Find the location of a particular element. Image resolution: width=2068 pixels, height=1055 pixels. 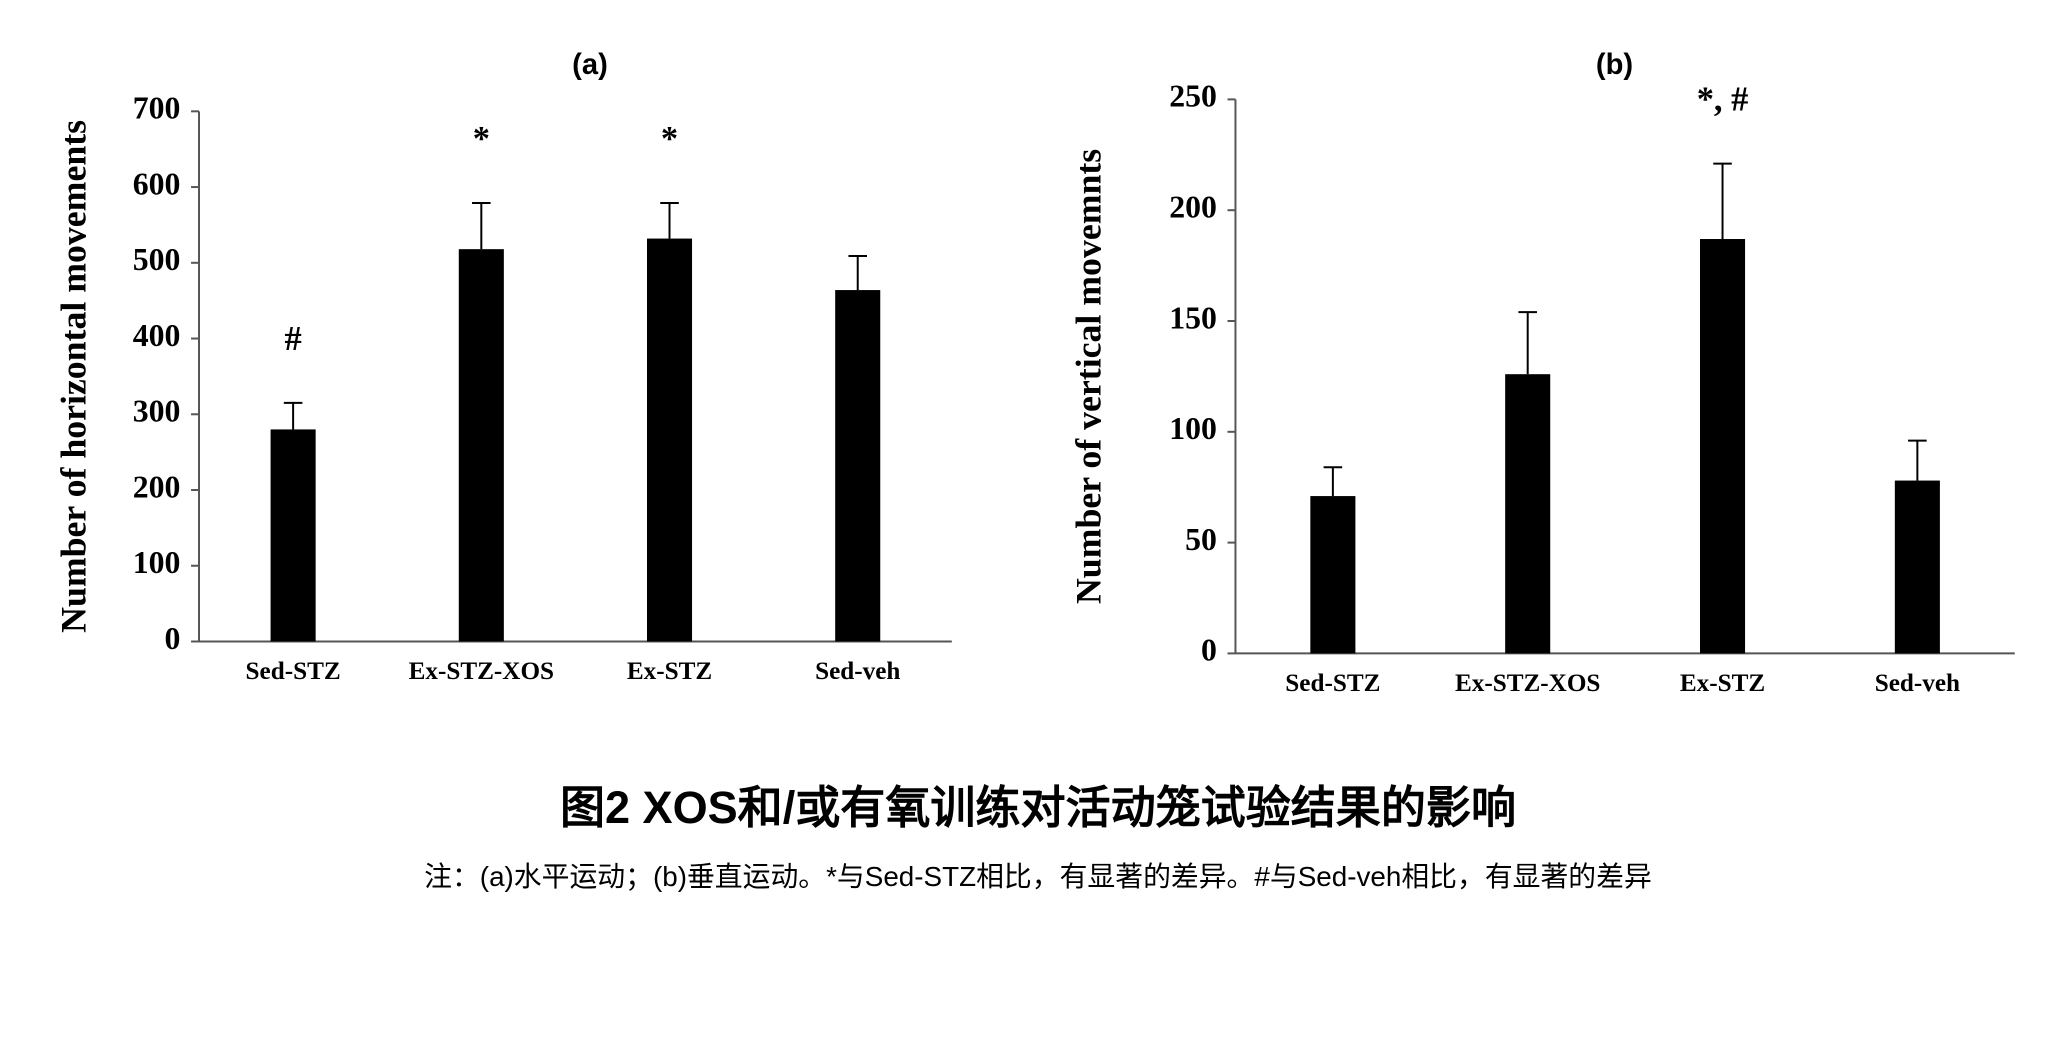

y-tick-label: 400 is located at coordinates (157, 335).